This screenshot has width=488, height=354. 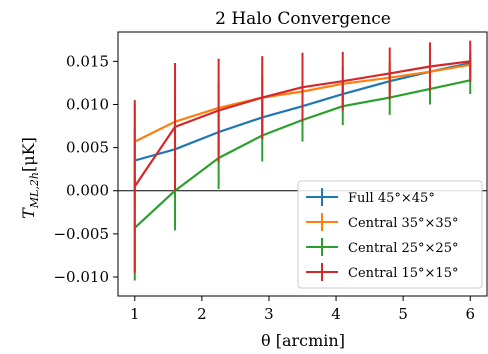 What do you see at coordinates (135, 314) in the screenshot?
I see `x-tick-label: 1` at bounding box center [135, 314].